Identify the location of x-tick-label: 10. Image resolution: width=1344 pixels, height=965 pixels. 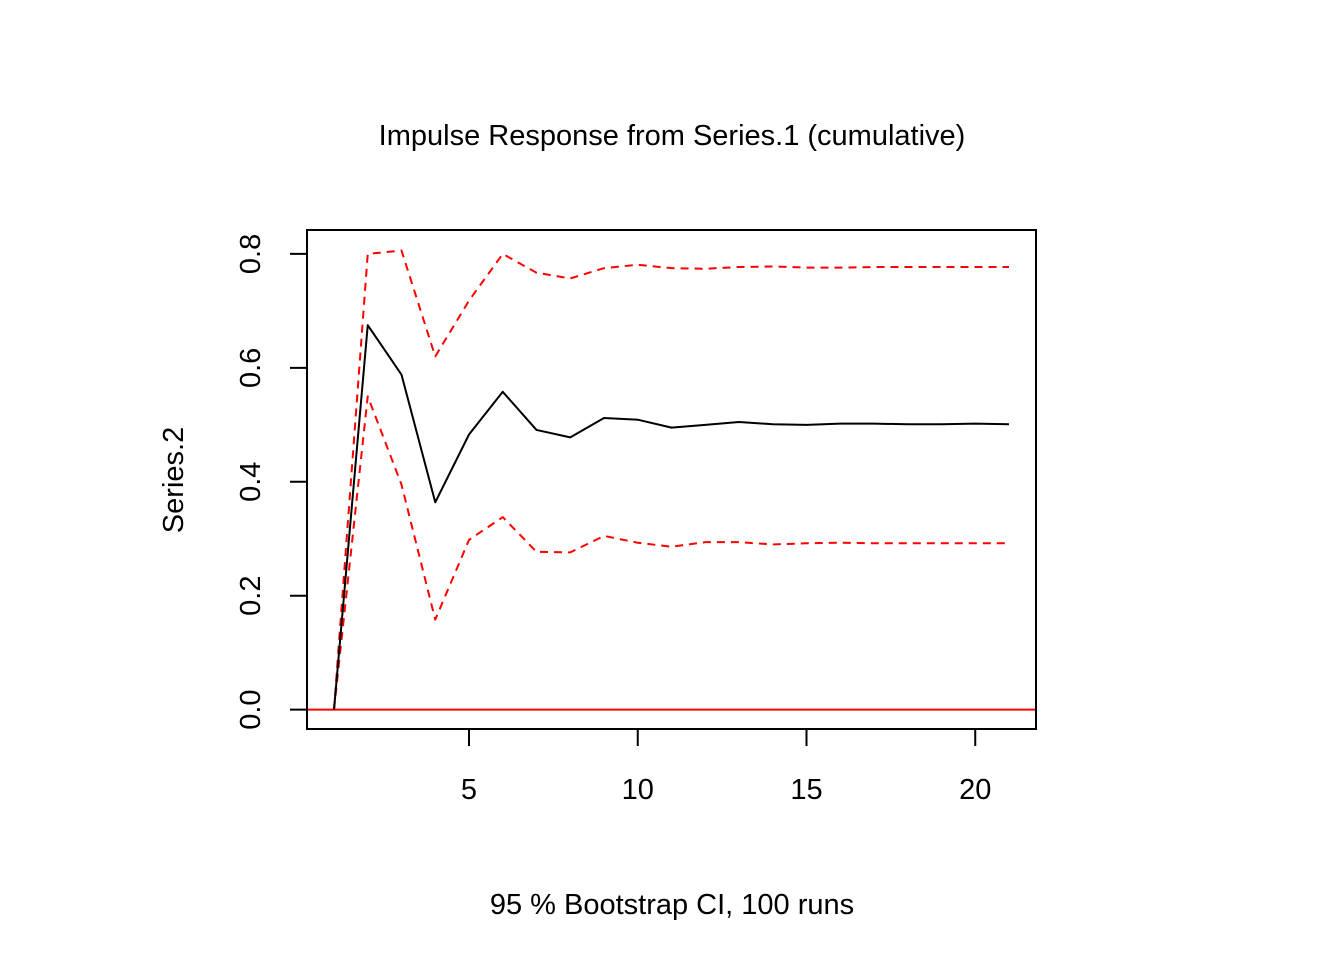
(638, 790).